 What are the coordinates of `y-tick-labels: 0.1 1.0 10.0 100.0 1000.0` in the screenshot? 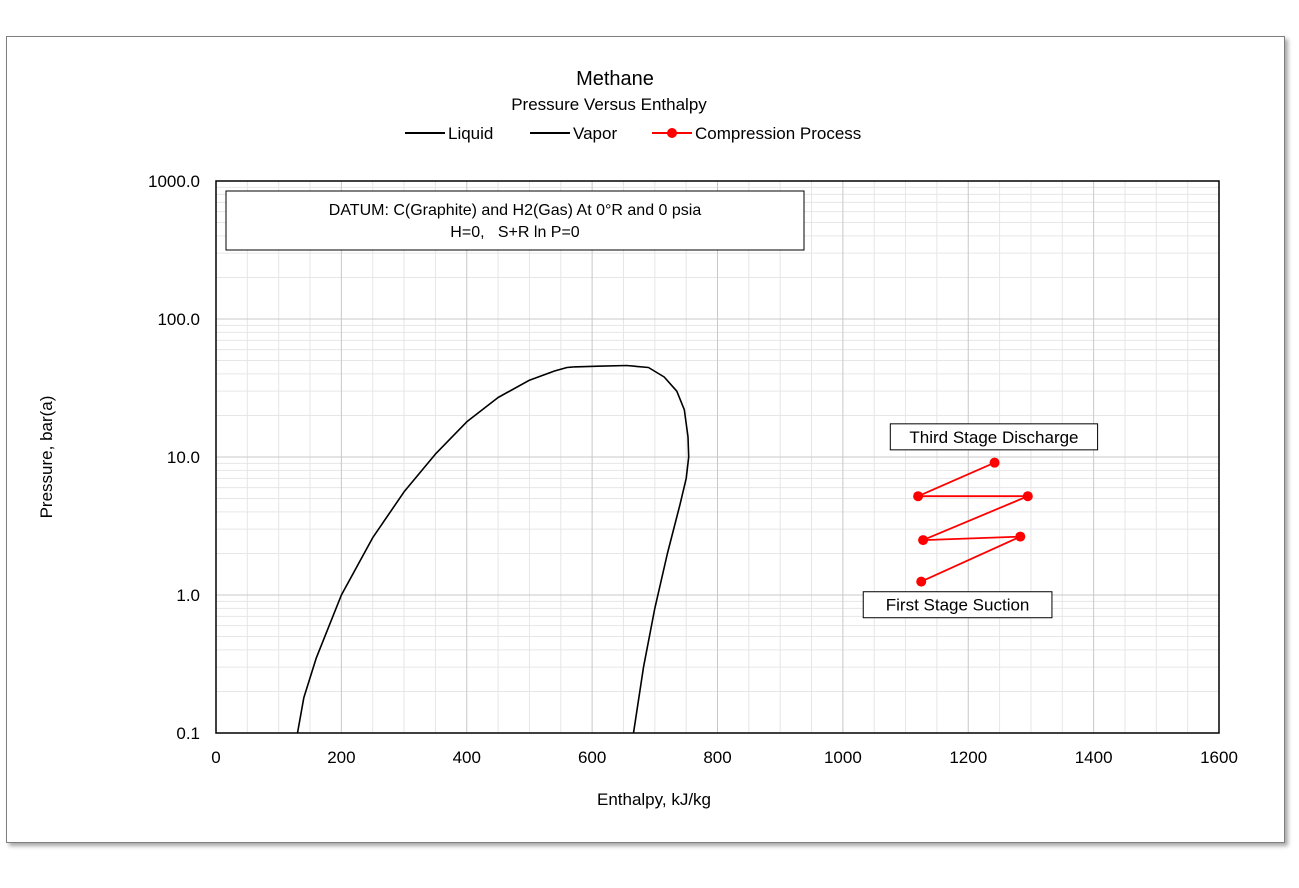 It's located at (174, 457).